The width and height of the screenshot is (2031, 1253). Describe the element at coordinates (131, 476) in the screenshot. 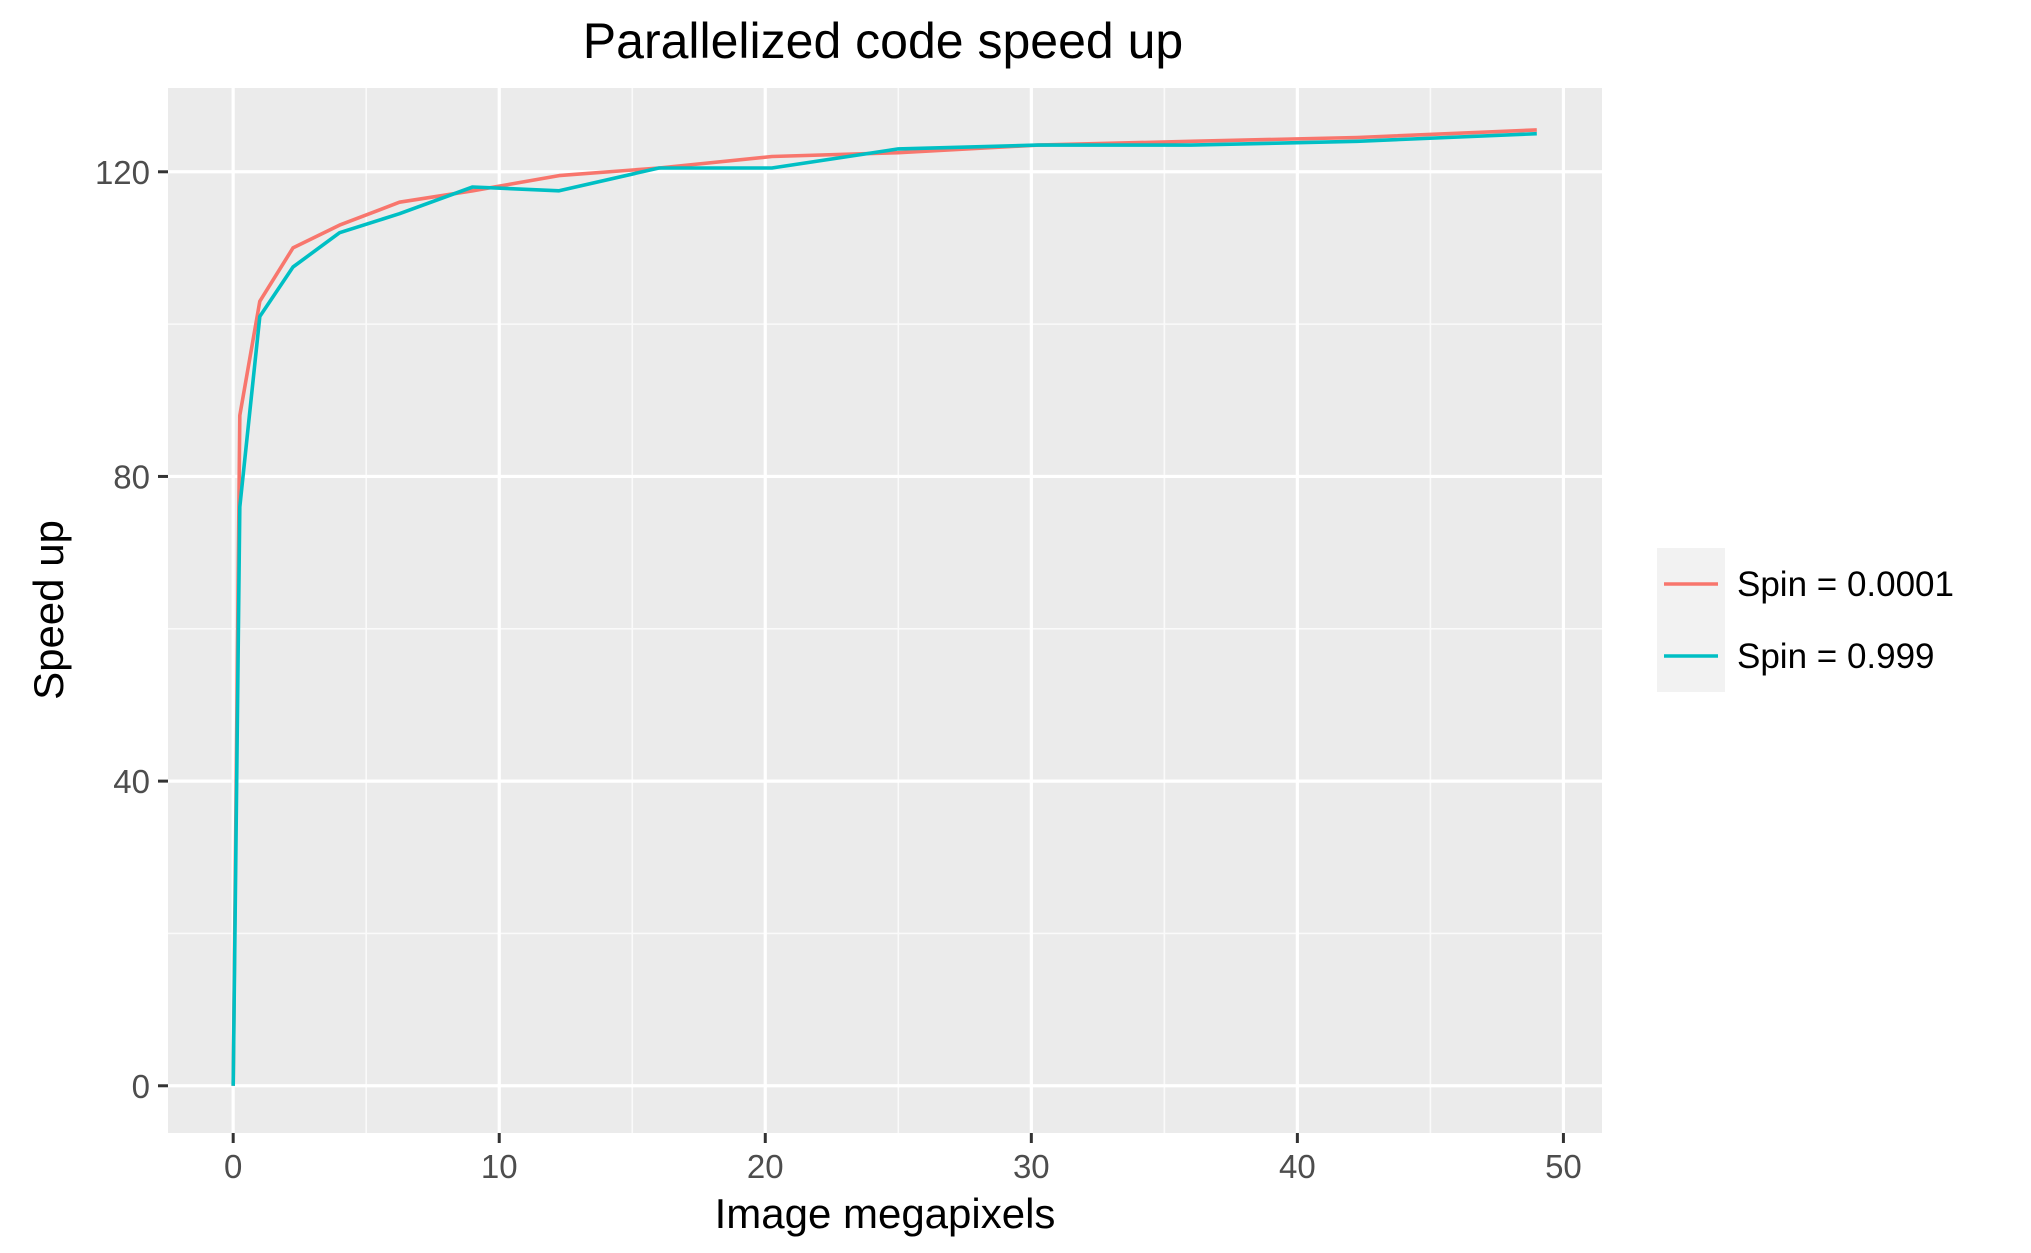

I see `y-tick-label: 80` at that location.